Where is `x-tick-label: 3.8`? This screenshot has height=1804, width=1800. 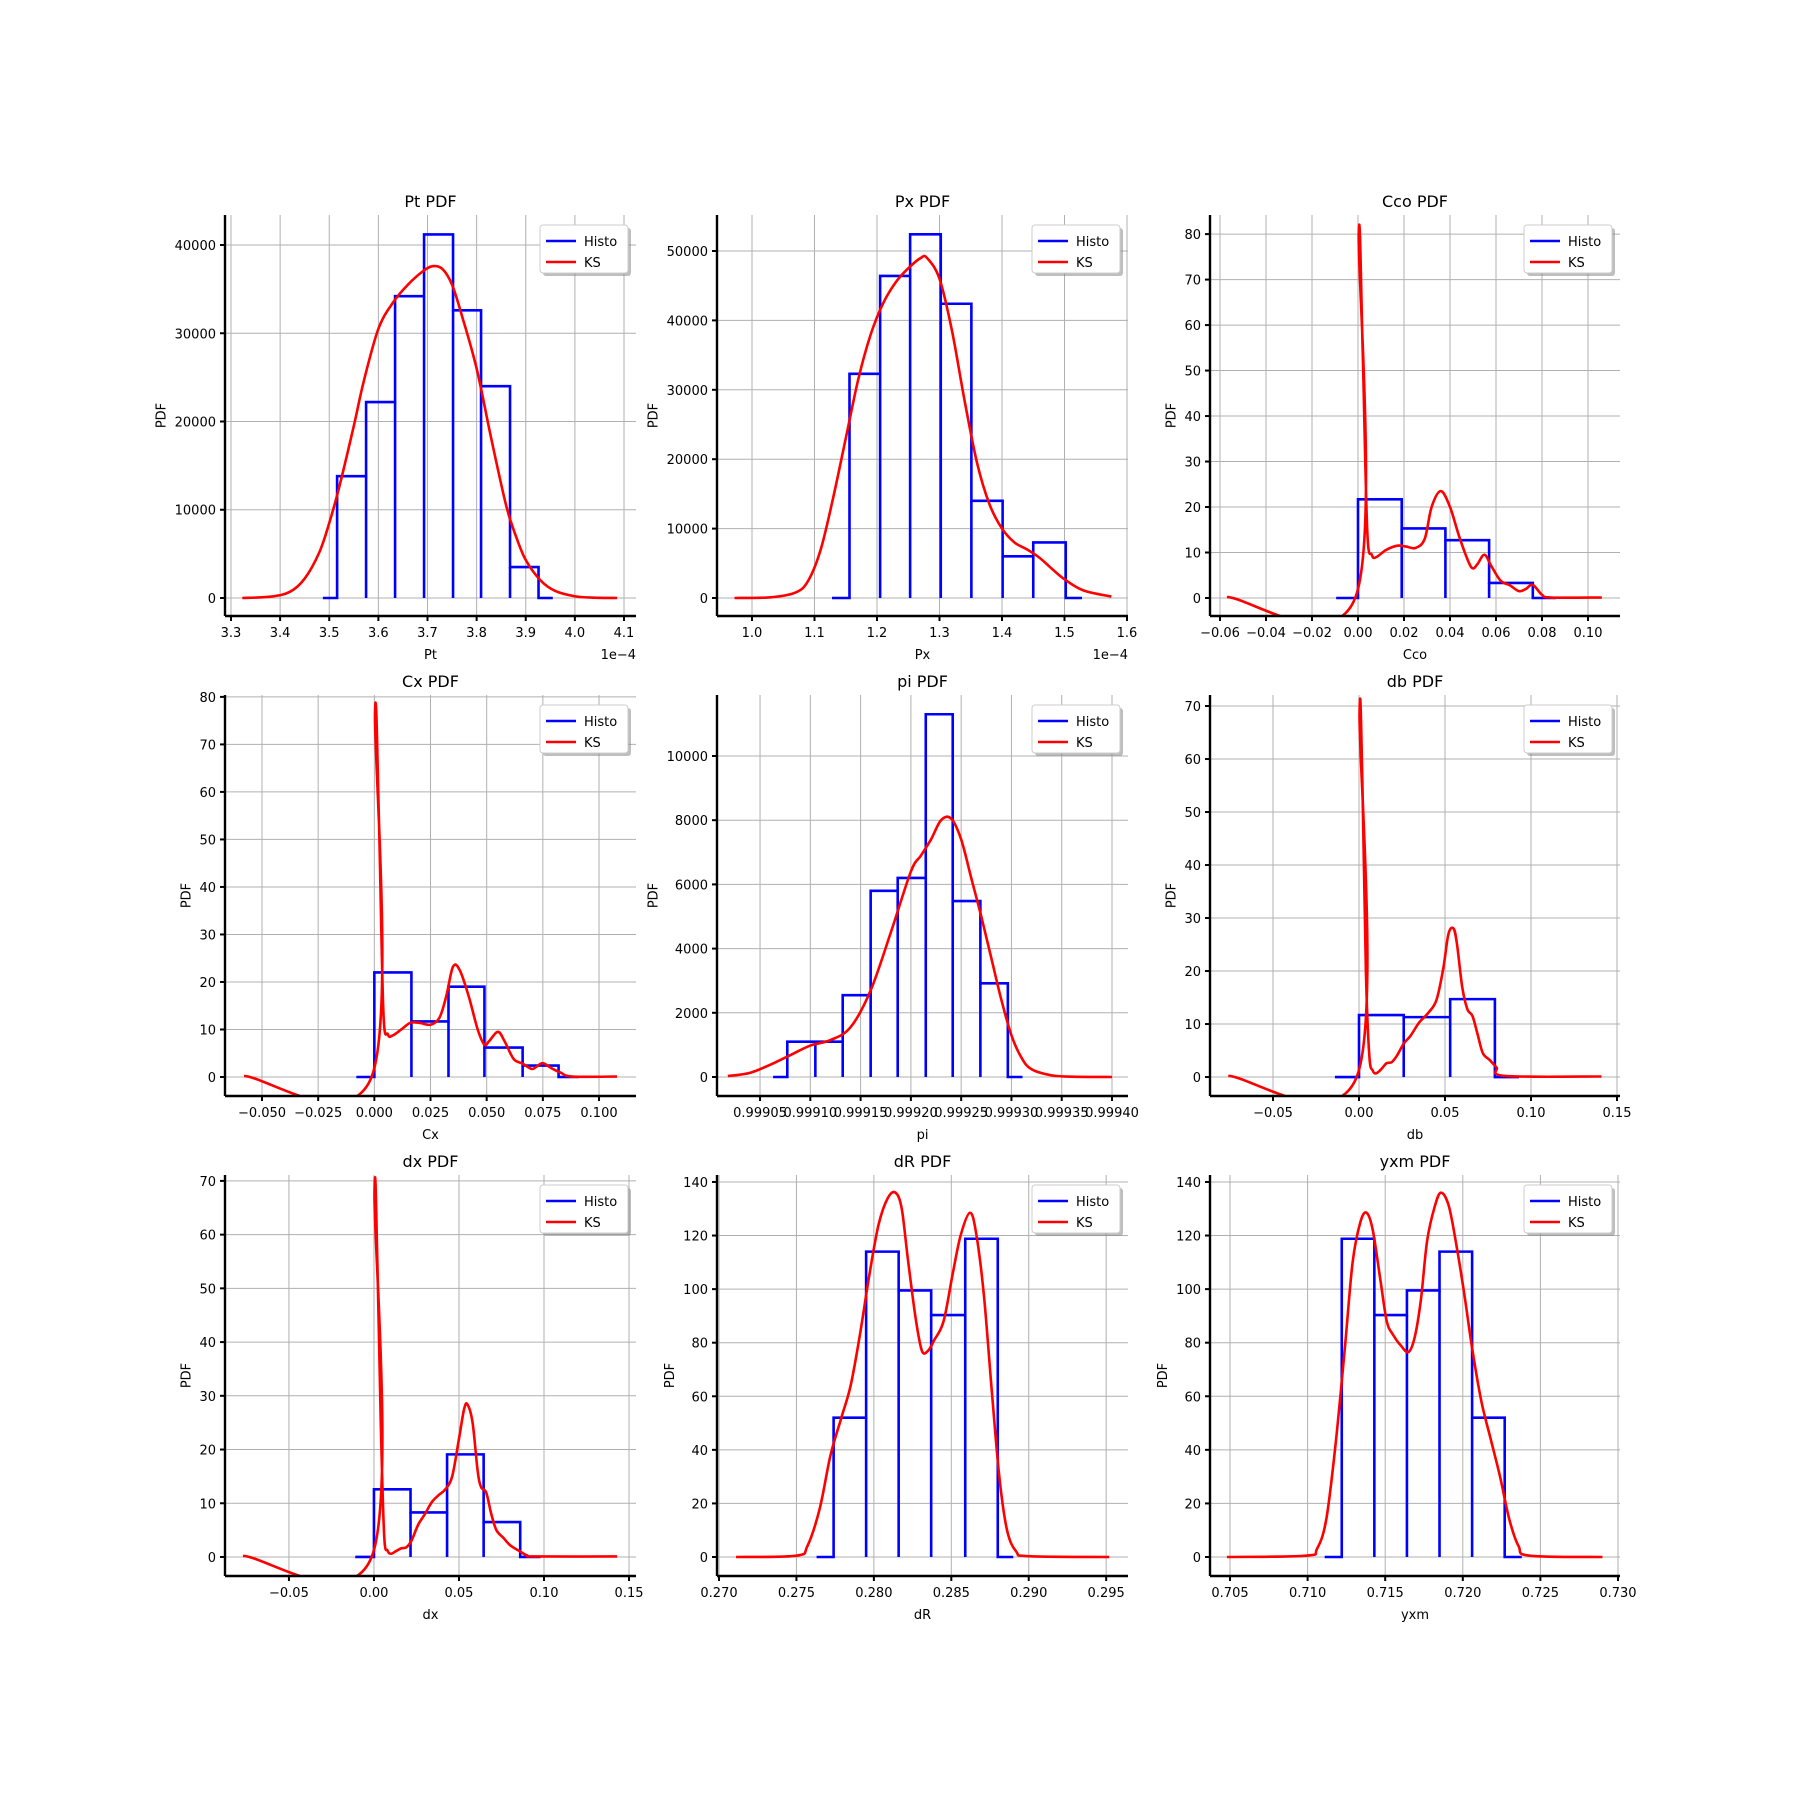
x-tick-label: 3.8 is located at coordinates (476, 633).